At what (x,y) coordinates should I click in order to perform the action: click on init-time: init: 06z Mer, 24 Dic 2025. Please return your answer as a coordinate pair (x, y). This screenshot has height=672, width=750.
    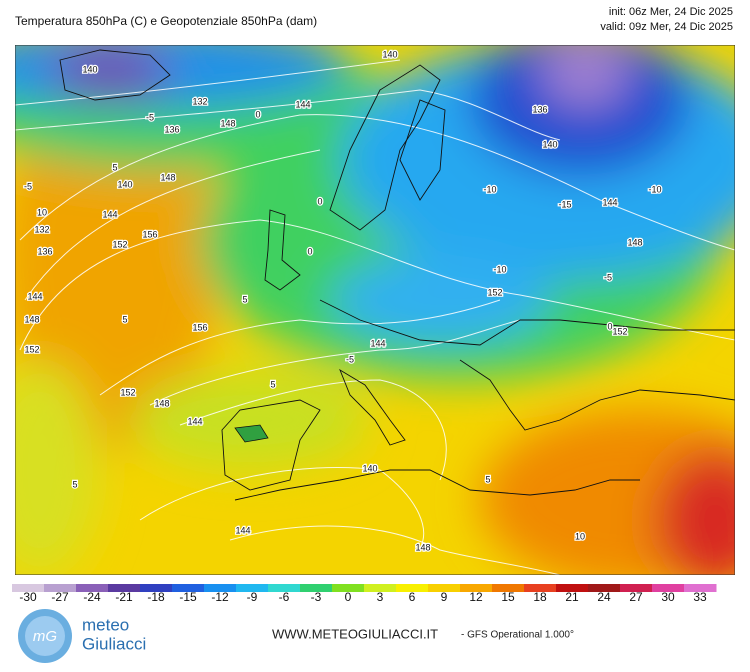
    Looking at the image, I should click on (671, 12).